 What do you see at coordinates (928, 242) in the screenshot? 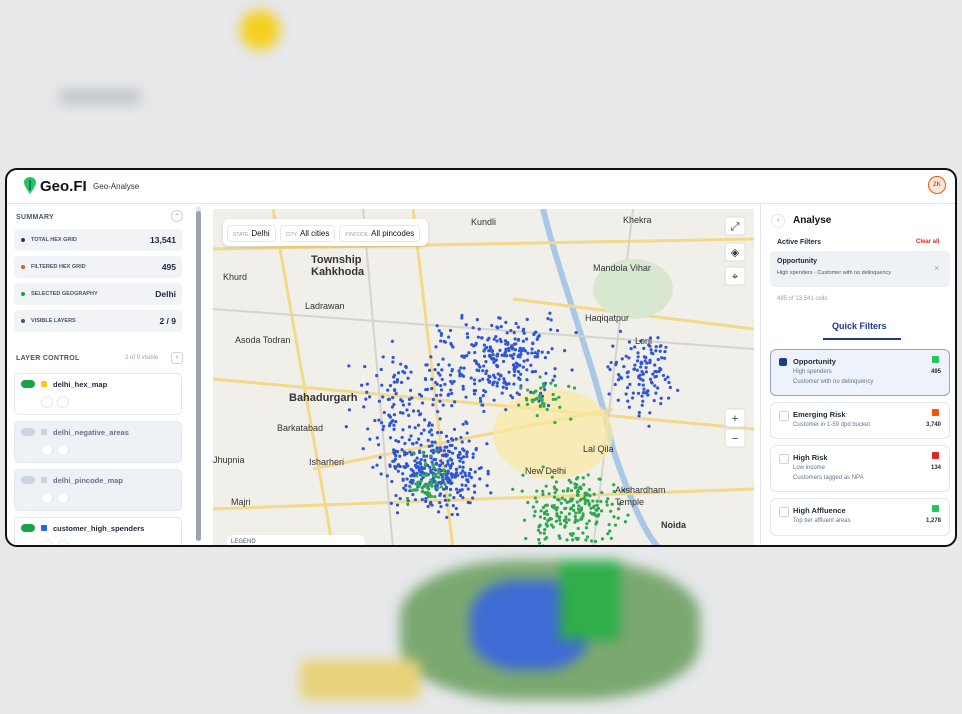
I see `clear-all: Clear all` at bounding box center [928, 242].